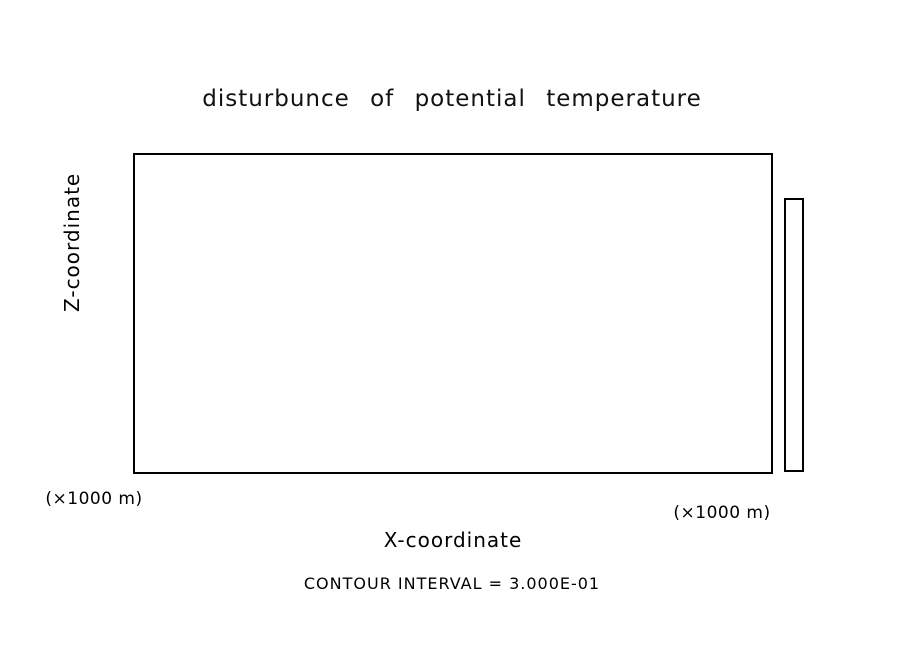 This screenshot has width=904, height=654. Describe the element at coordinates (94, 499) in the screenshot. I see `x-axis-unit-left: (×1000 m)` at that location.